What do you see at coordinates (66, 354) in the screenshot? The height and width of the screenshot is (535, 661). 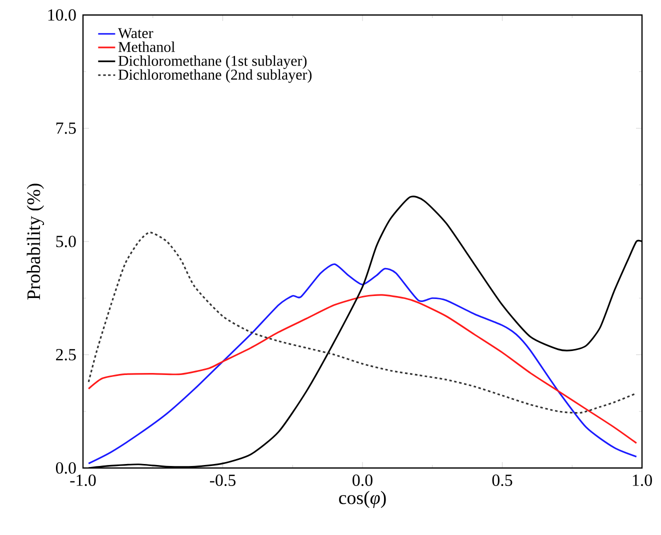 I see `y-tick-label: 2.5` at bounding box center [66, 354].